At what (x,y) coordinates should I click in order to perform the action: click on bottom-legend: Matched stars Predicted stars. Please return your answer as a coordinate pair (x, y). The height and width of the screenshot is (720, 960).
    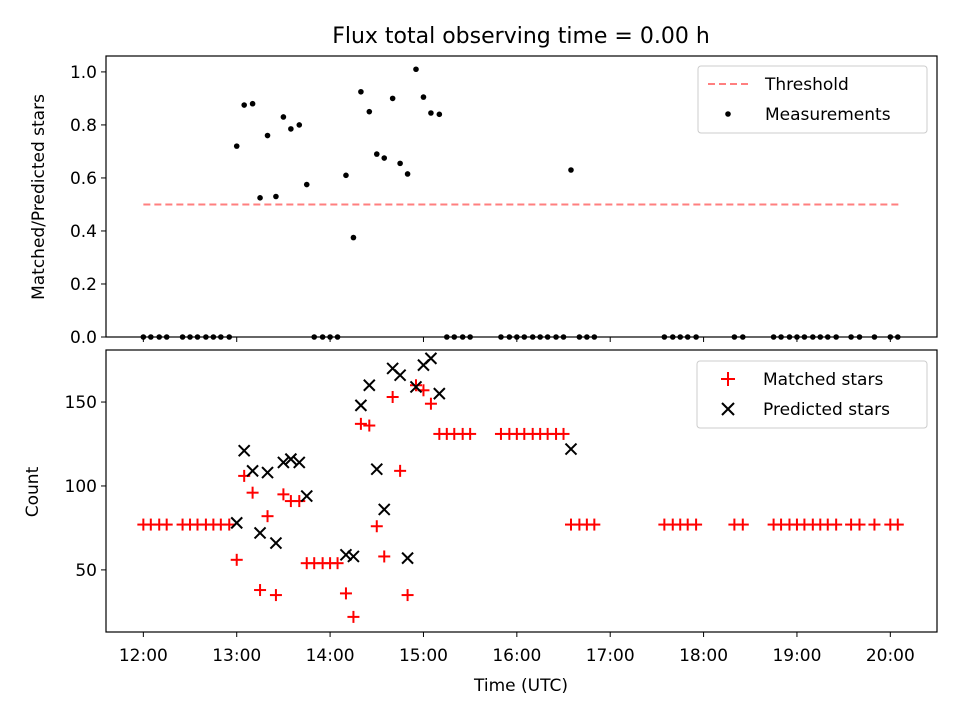
    Looking at the image, I should click on (812, 394).